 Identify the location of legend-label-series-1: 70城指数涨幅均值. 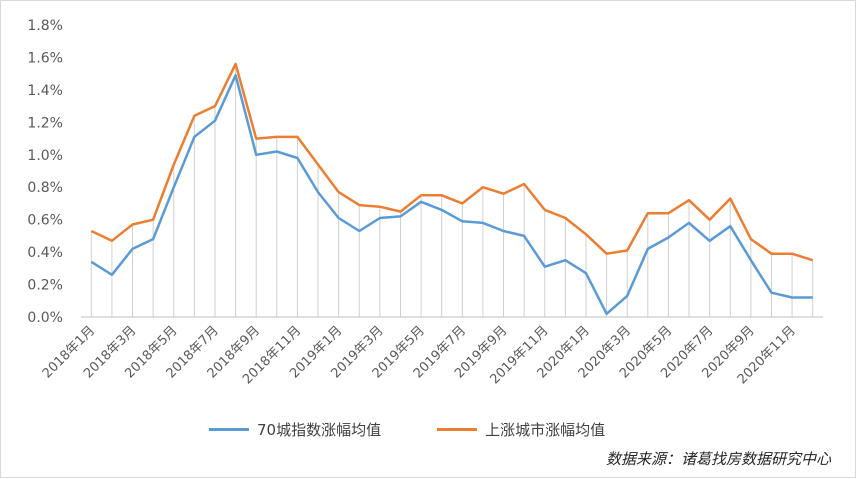
(319, 430).